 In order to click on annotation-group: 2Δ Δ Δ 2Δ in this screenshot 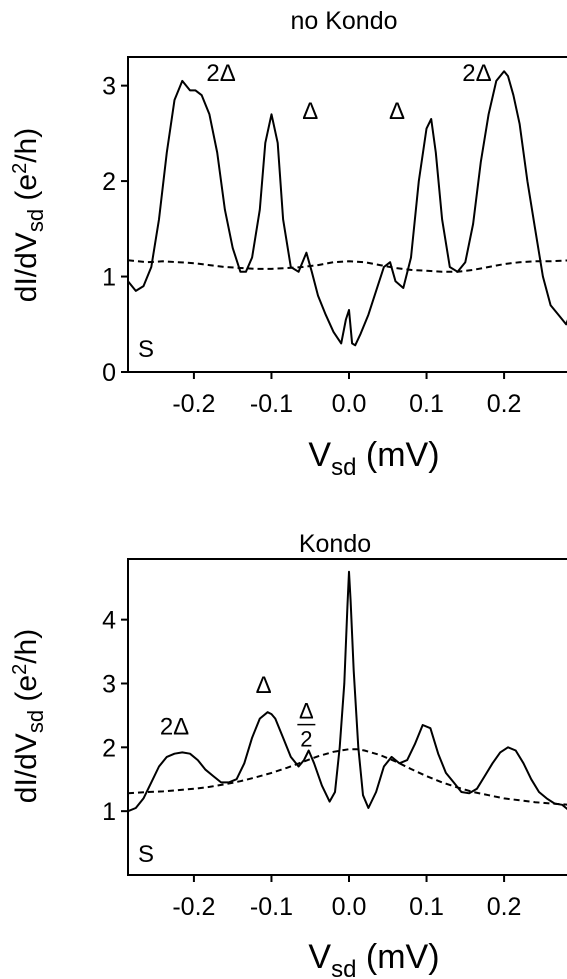, I will do `click(348, 92)`.